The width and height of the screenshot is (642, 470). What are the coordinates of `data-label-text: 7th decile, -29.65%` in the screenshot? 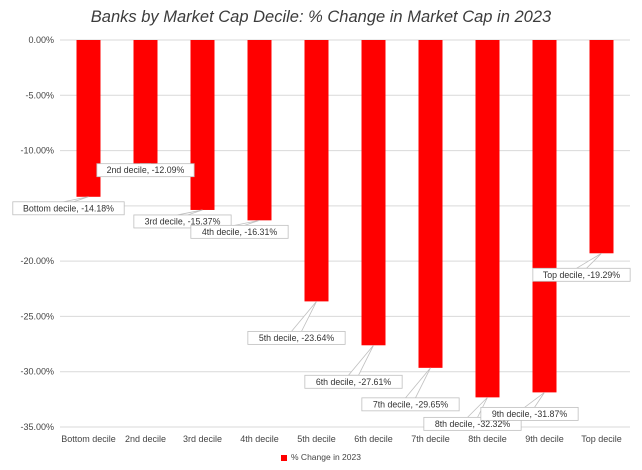 It's located at (410, 404).